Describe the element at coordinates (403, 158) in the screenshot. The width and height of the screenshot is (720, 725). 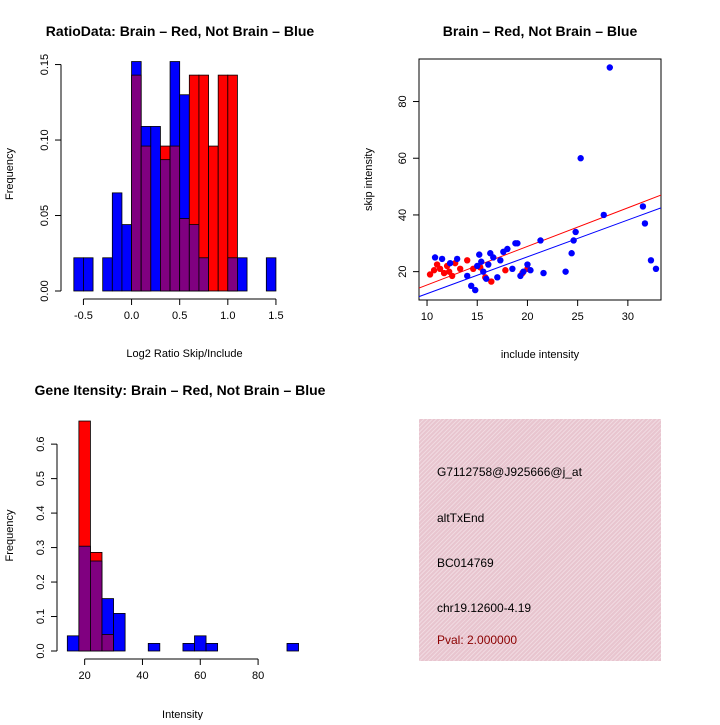
I see `y-tick-label: 60` at that location.